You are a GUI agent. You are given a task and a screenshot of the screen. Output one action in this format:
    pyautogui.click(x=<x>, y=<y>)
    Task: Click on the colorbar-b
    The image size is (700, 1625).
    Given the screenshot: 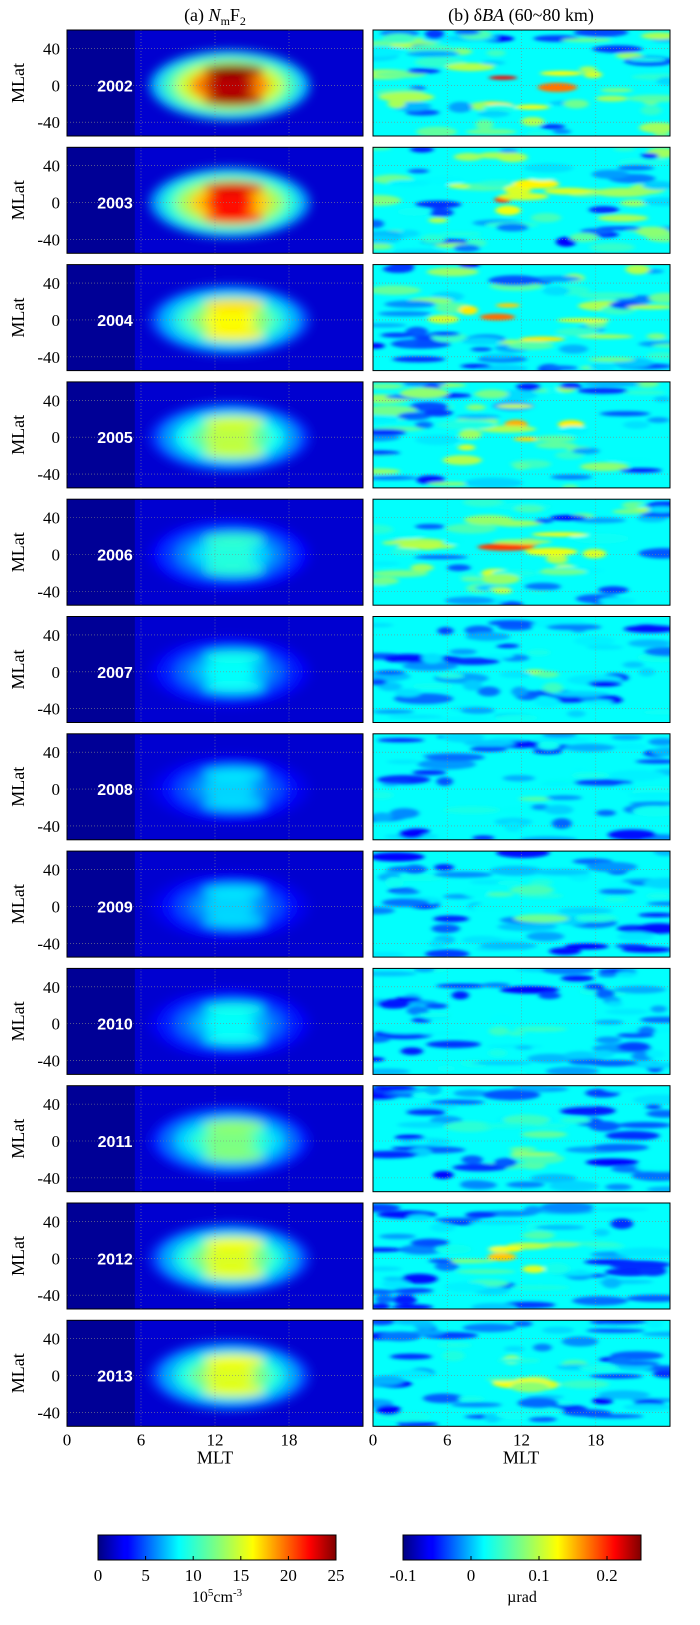 What is the action you would take?
    pyautogui.click(x=522, y=1547)
    